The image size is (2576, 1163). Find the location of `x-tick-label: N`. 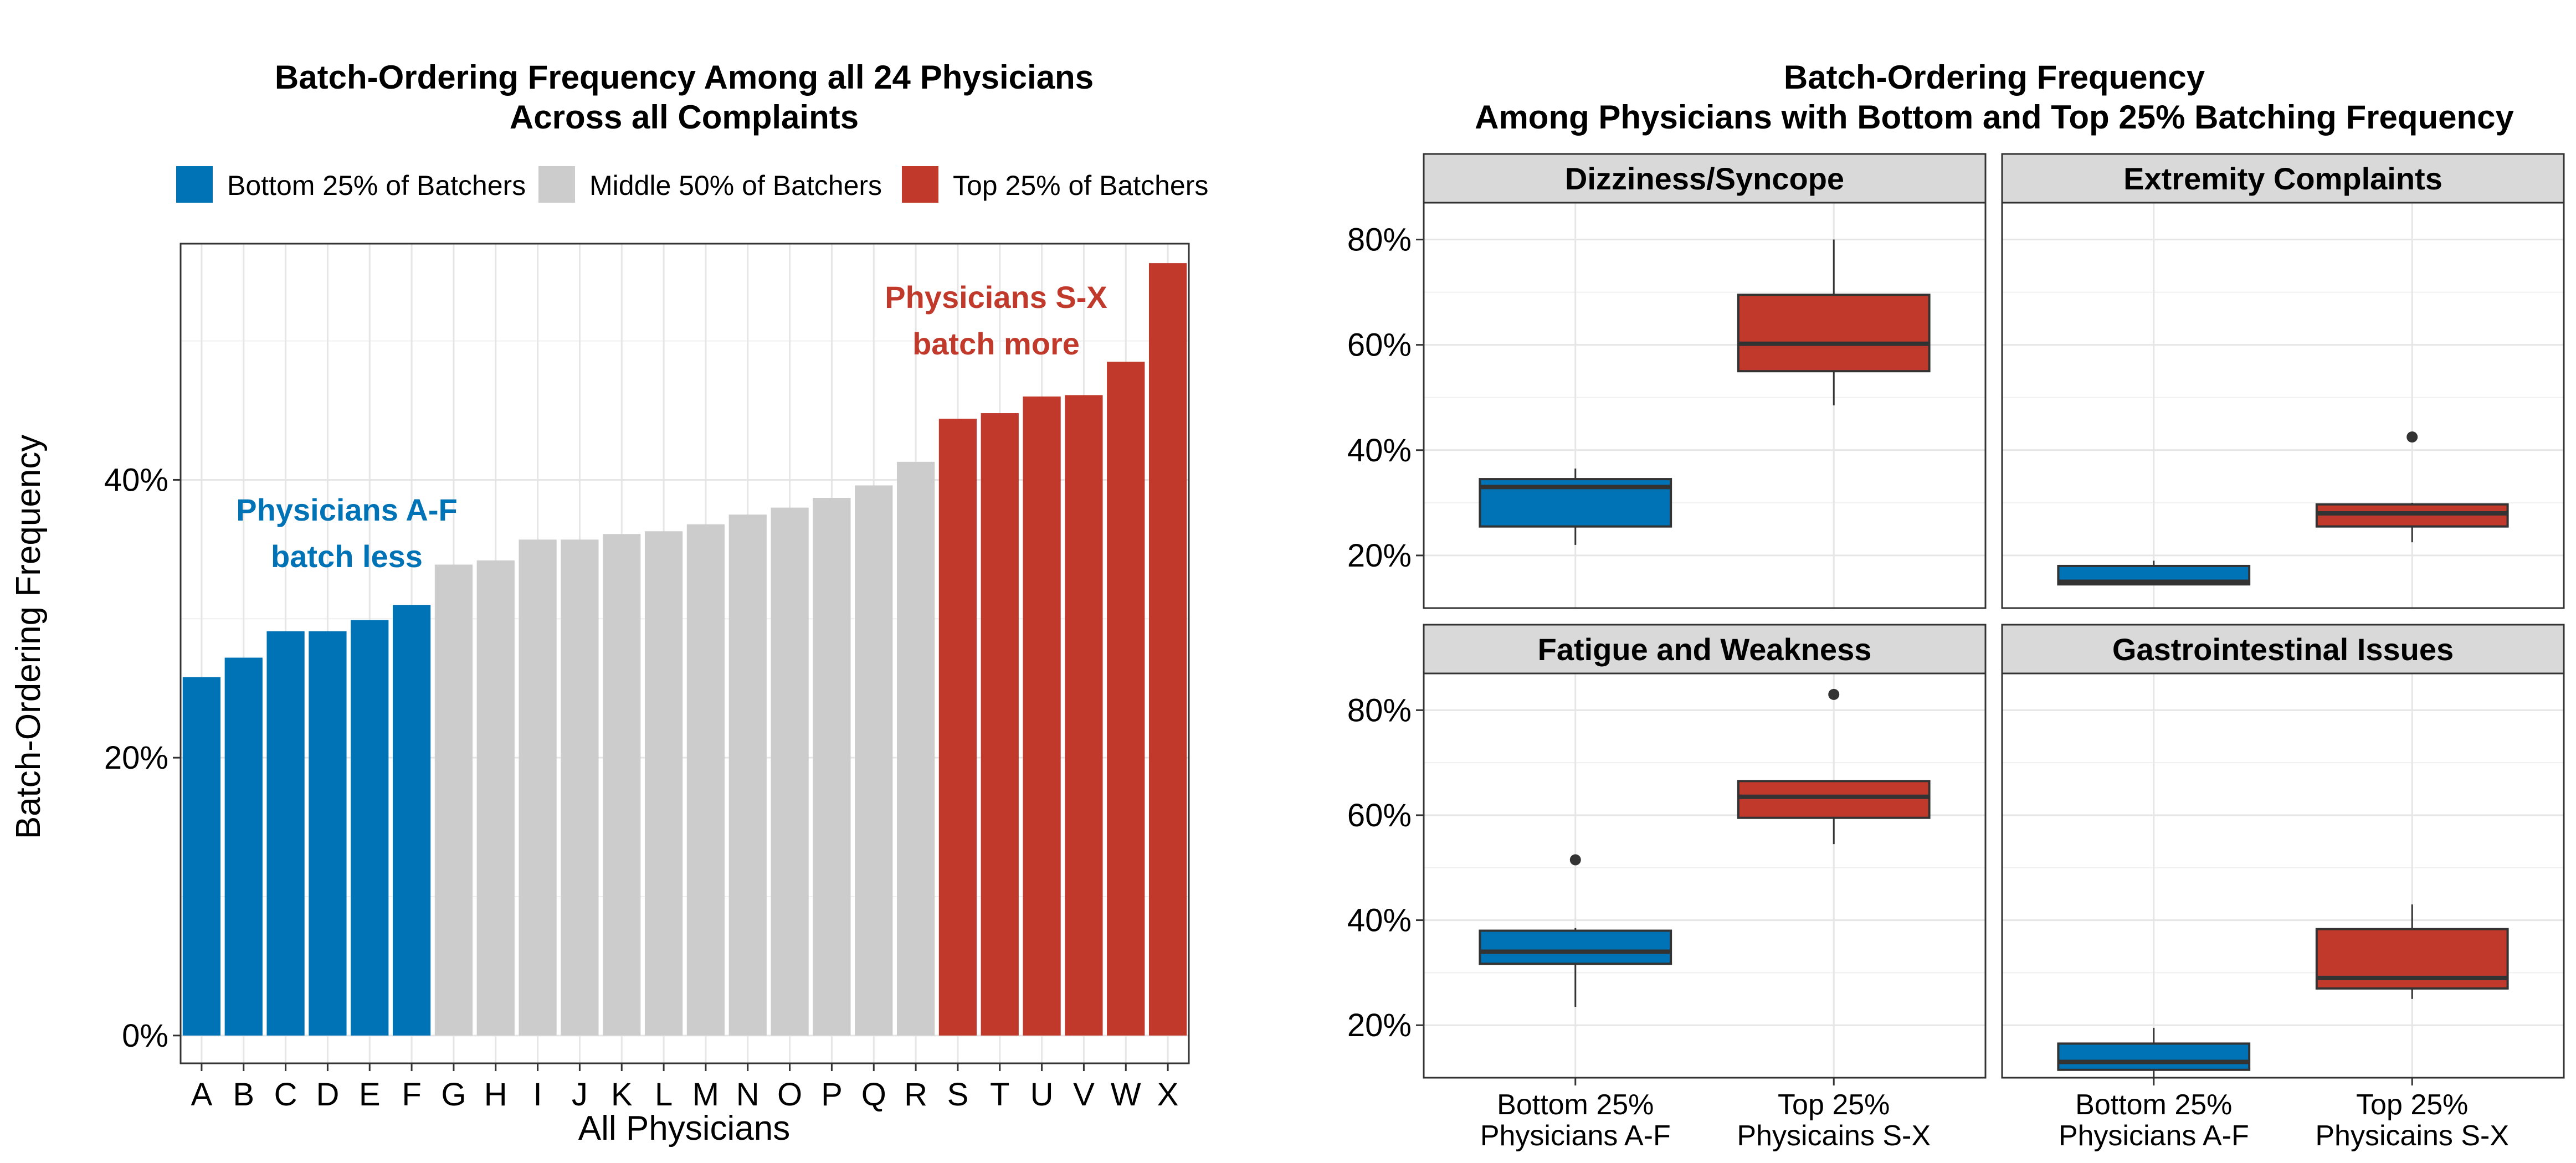

x-tick-label: N is located at coordinates (748, 1095).